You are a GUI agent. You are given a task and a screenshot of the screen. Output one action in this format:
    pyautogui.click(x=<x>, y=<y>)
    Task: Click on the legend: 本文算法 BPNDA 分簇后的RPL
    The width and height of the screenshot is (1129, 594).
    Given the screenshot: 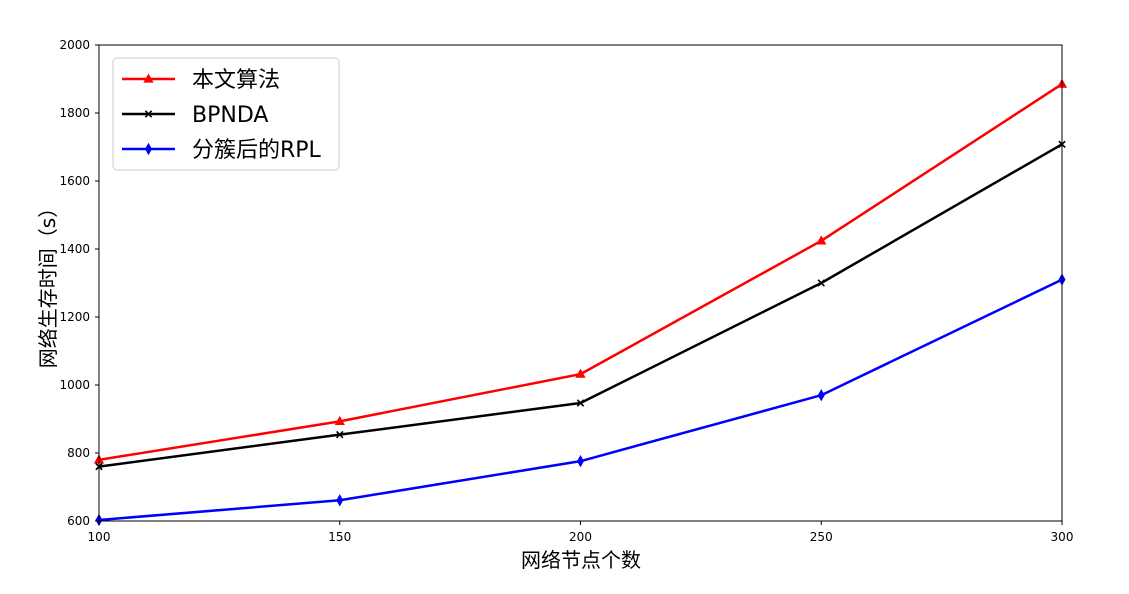 What is the action you would take?
    pyautogui.click(x=226, y=114)
    